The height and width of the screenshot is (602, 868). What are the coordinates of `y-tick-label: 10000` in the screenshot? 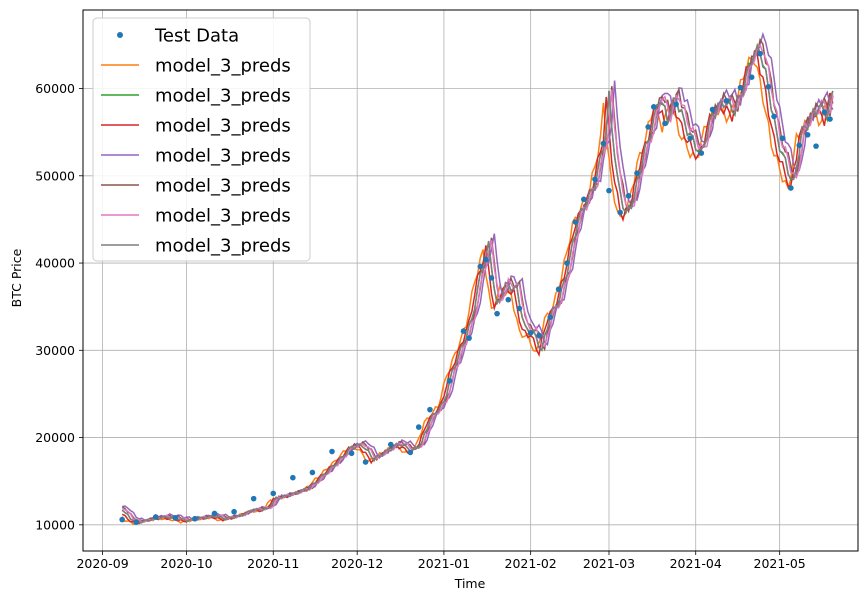 It's located at (55, 524).